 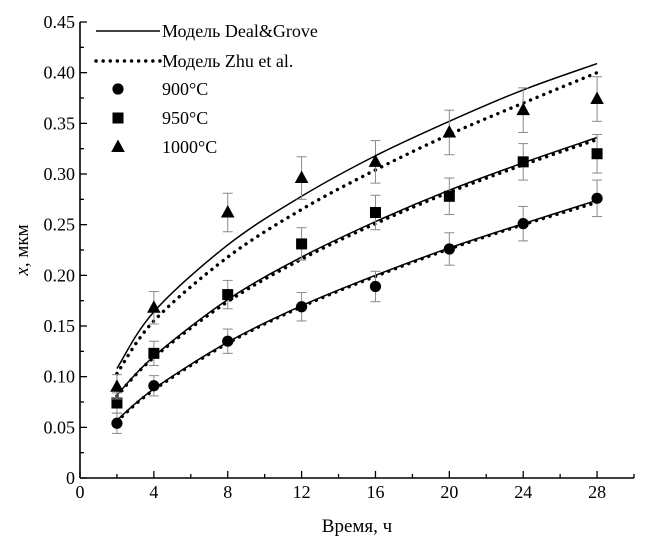 What do you see at coordinates (185, 118) in the screenshot?
I see `legend-series-label: 950°C` at bounding box center [185, 118].